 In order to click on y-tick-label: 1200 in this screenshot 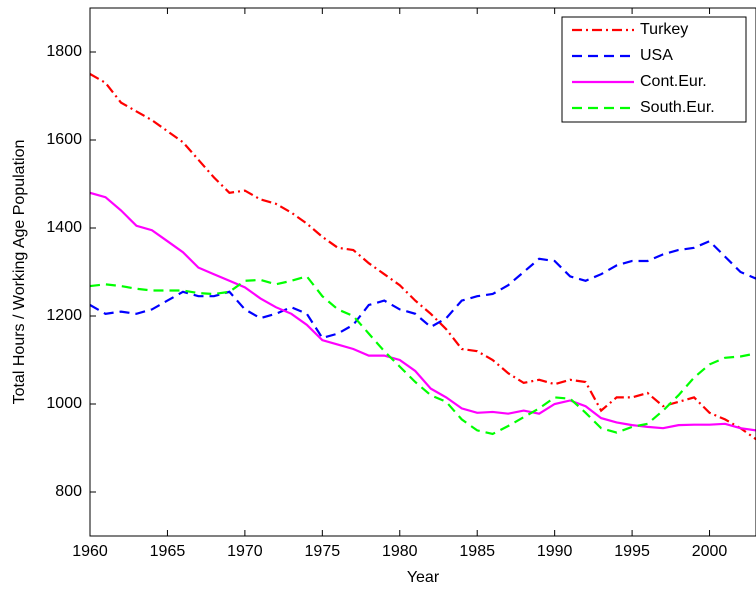, I will do `click(64, 315)`.